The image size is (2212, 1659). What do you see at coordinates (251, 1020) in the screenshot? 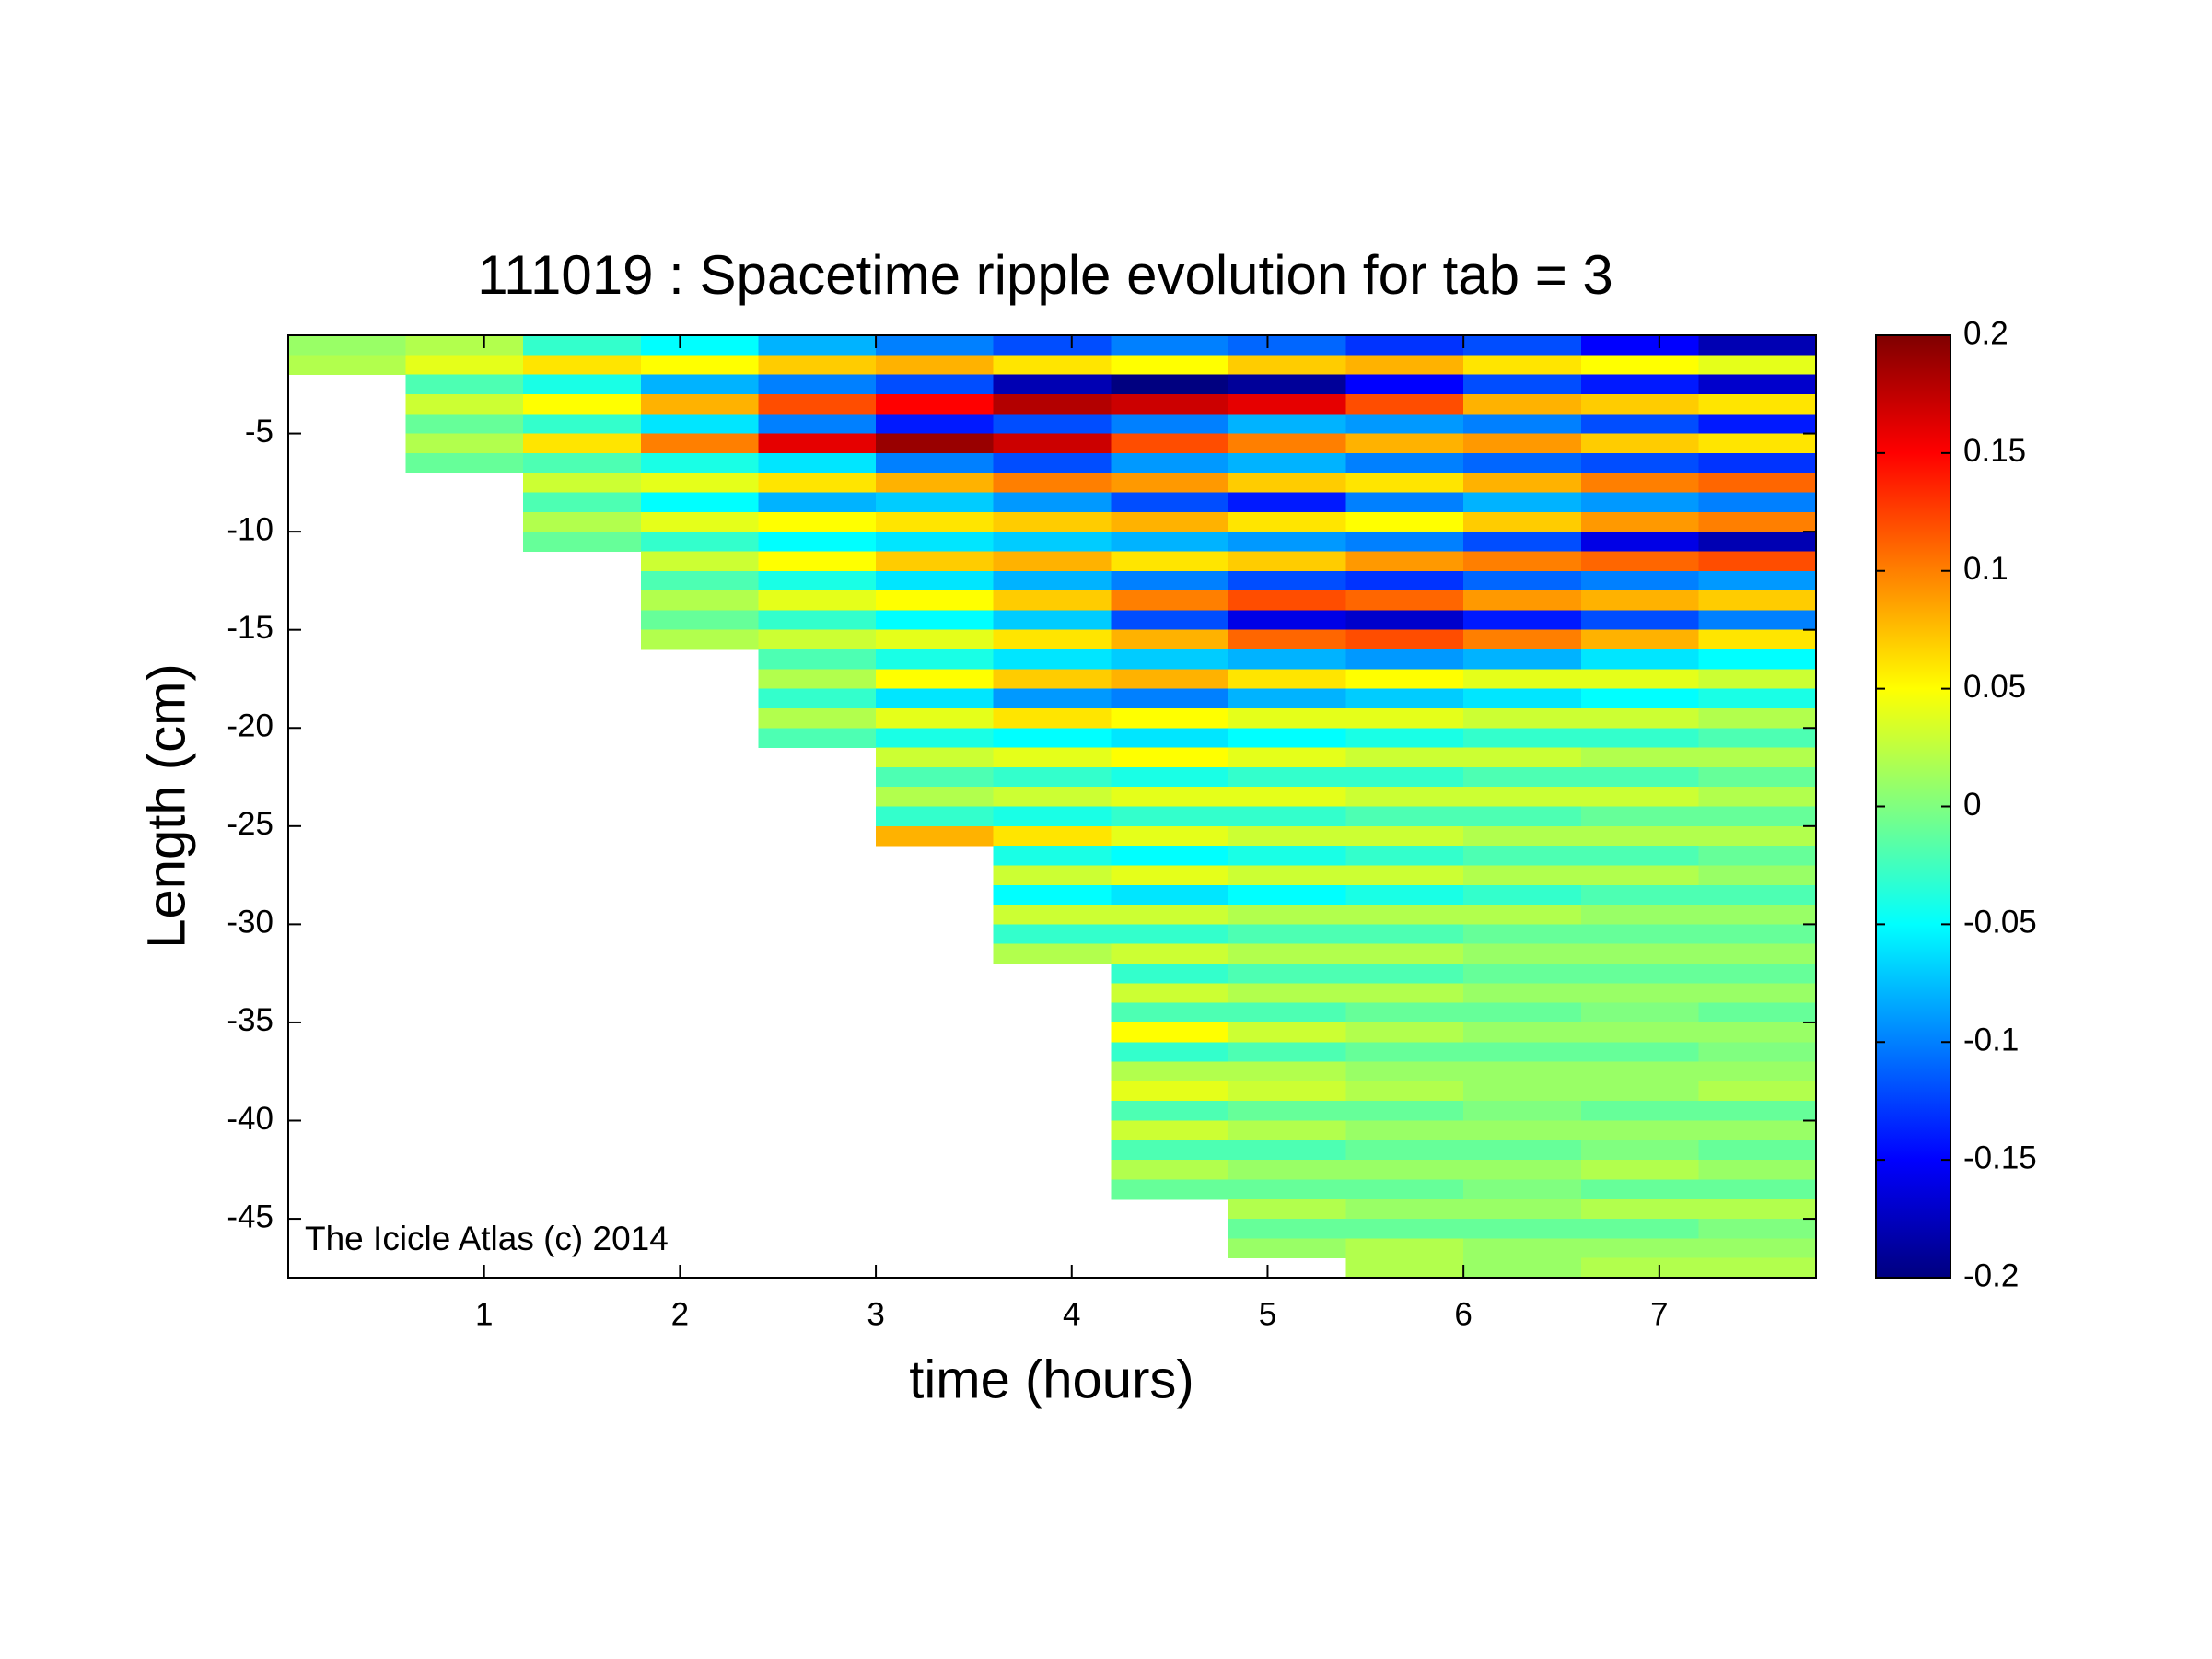
I see `y-tick-label: -35` at bounding box center [251, 1020].